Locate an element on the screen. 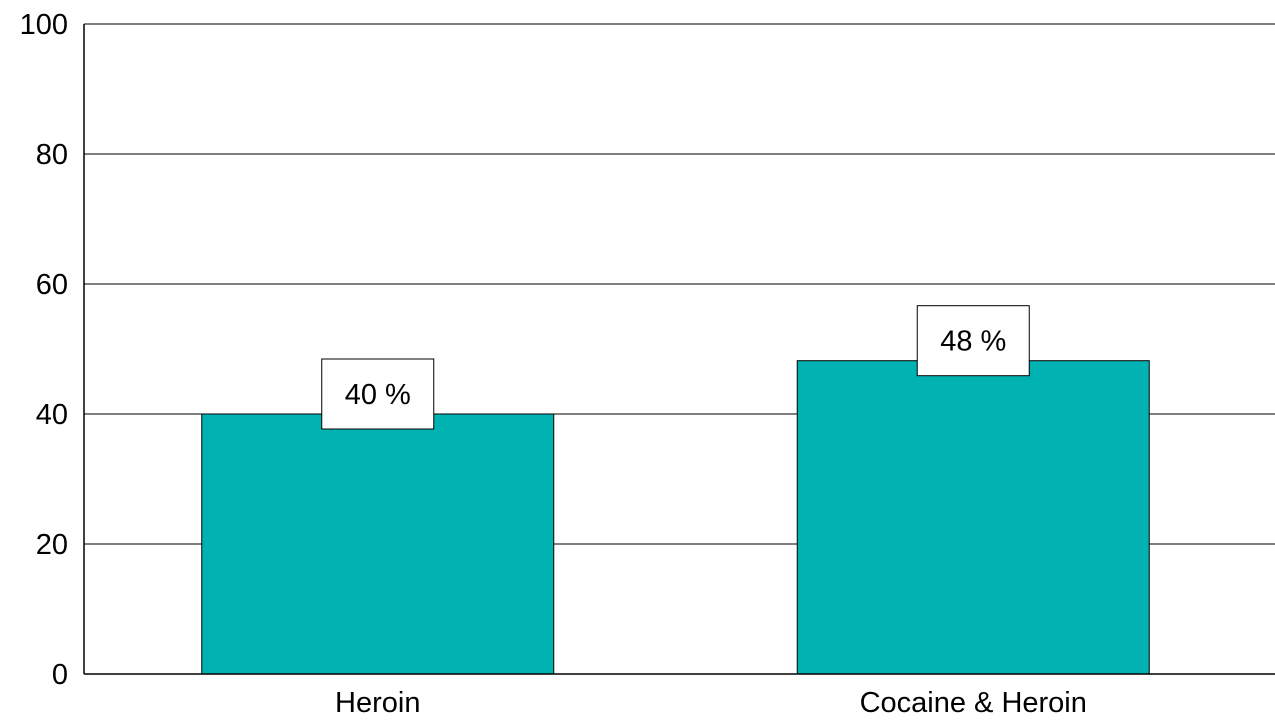 The height and width of the screenshot is (723, 1275). y-tick-labels: 0 20 40 60 80 100 is located at coordinates (44, 350).